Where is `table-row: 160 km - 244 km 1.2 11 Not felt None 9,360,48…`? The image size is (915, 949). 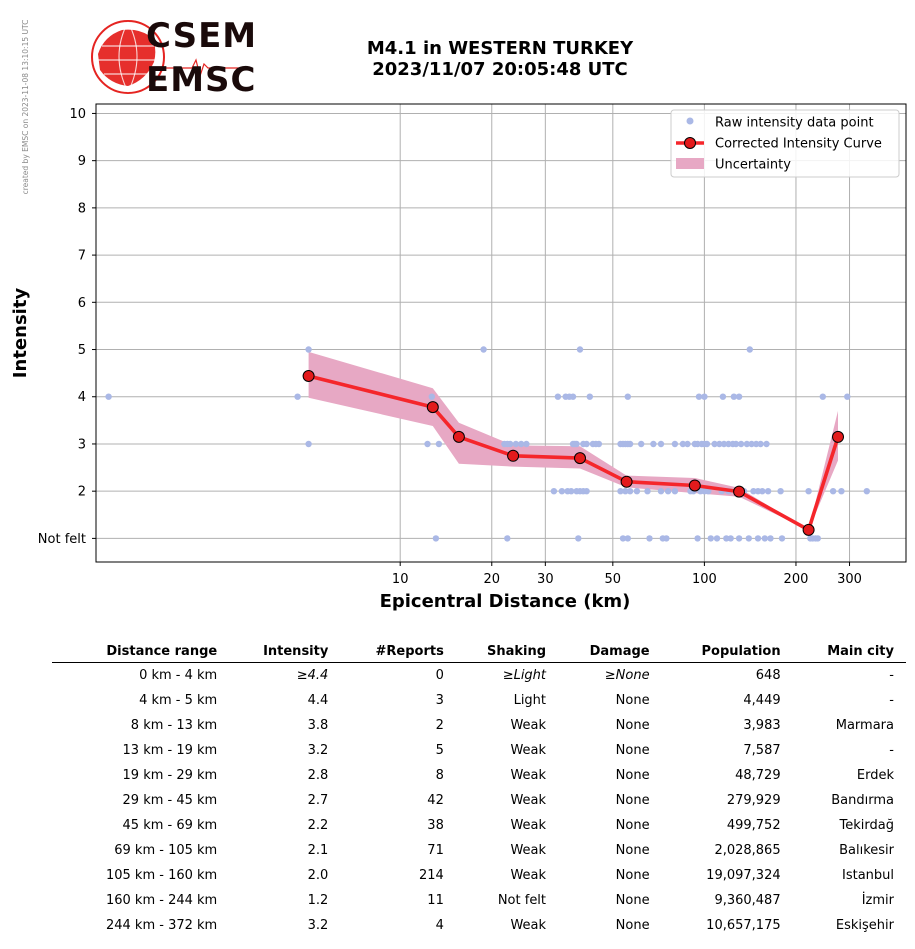
table-row: 160 km - 244 km 1.2 11 Not felt None 9,360,48… is located at coordinates (479, 900).